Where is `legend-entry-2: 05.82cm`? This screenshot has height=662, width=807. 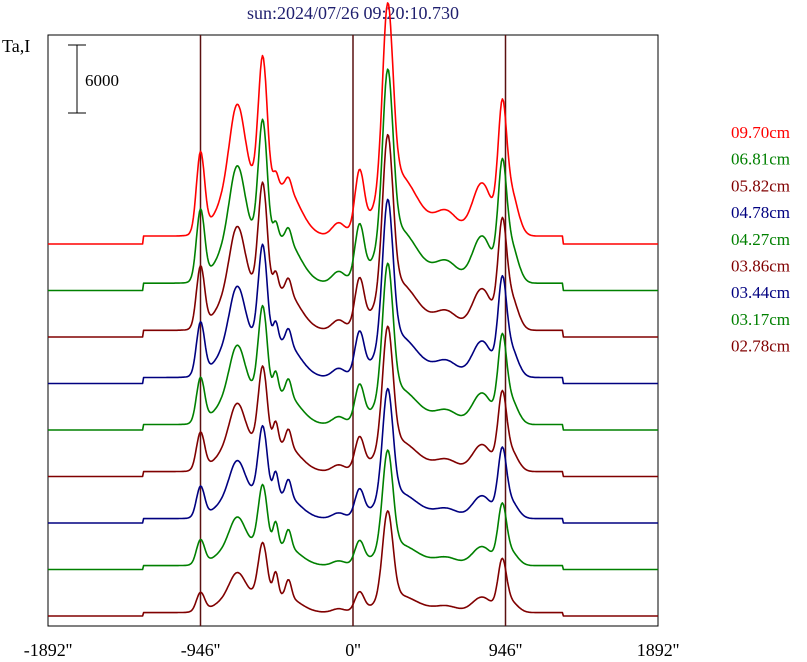
legend-entry-2: 05.82cm is located at coordinates (760, 185).